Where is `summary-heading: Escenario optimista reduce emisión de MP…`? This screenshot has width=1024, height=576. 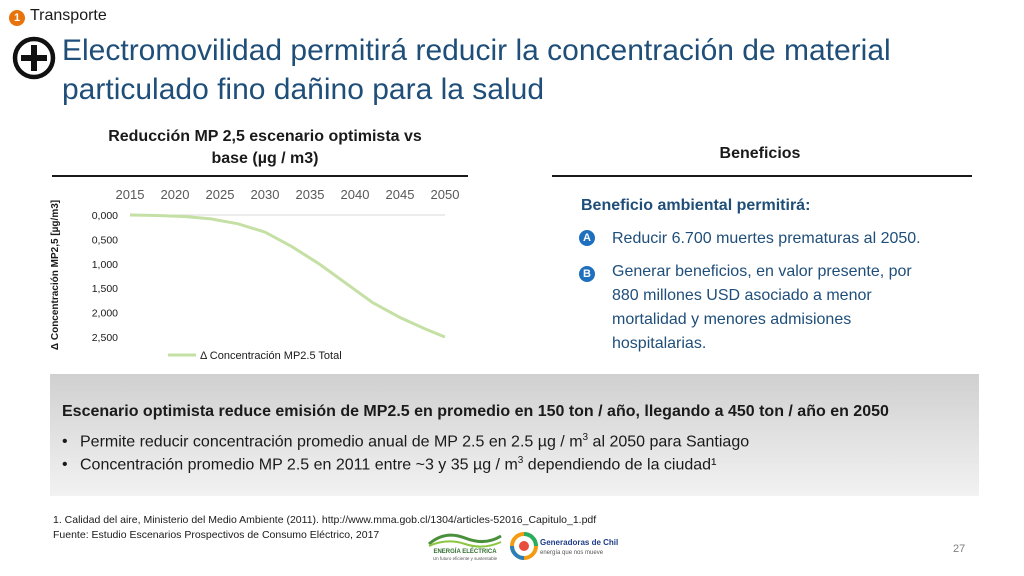
summary-heading: Escenario optimista reduce emisión de MP… is located at coordinates (475, 411).